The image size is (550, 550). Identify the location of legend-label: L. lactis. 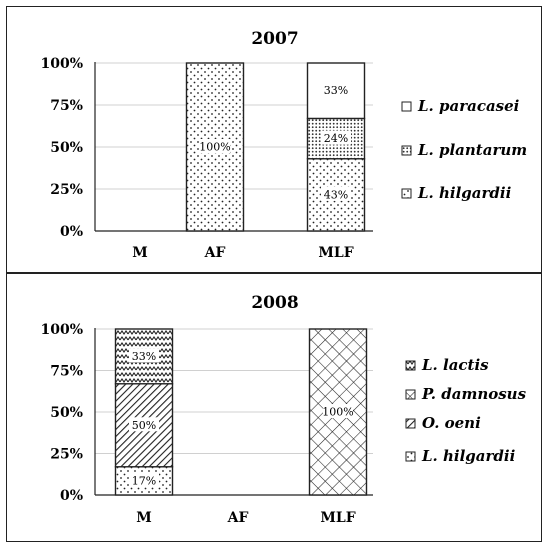
(455, 365).